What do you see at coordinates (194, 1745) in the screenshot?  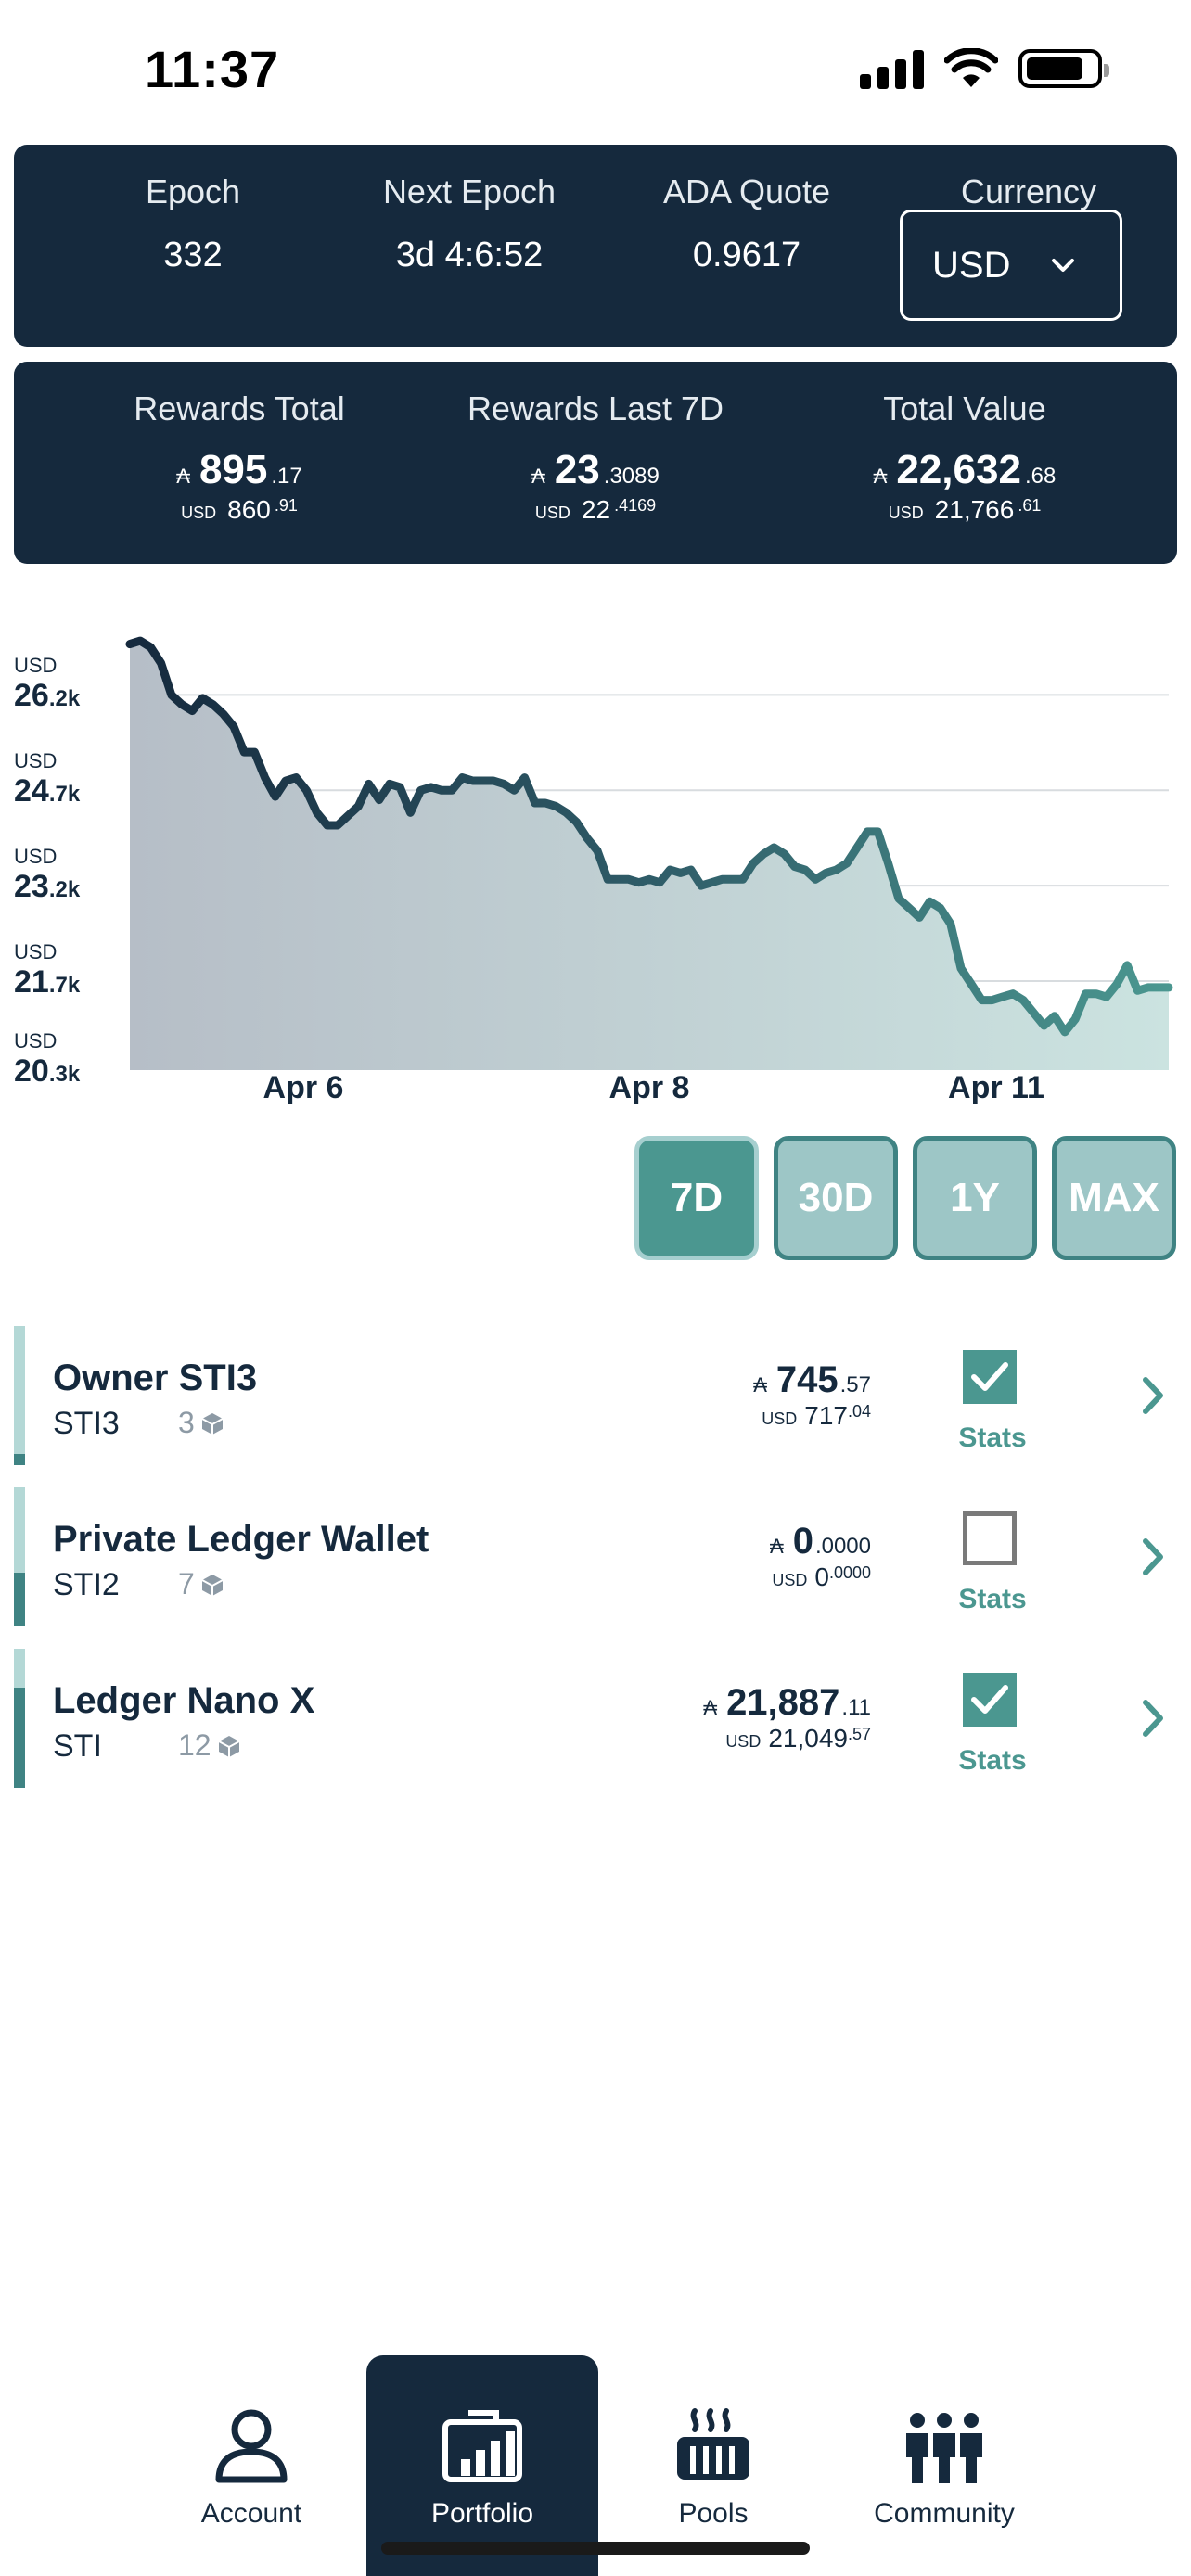 I see `wallet-count-value: 12` at bounding box center [194, 1745].